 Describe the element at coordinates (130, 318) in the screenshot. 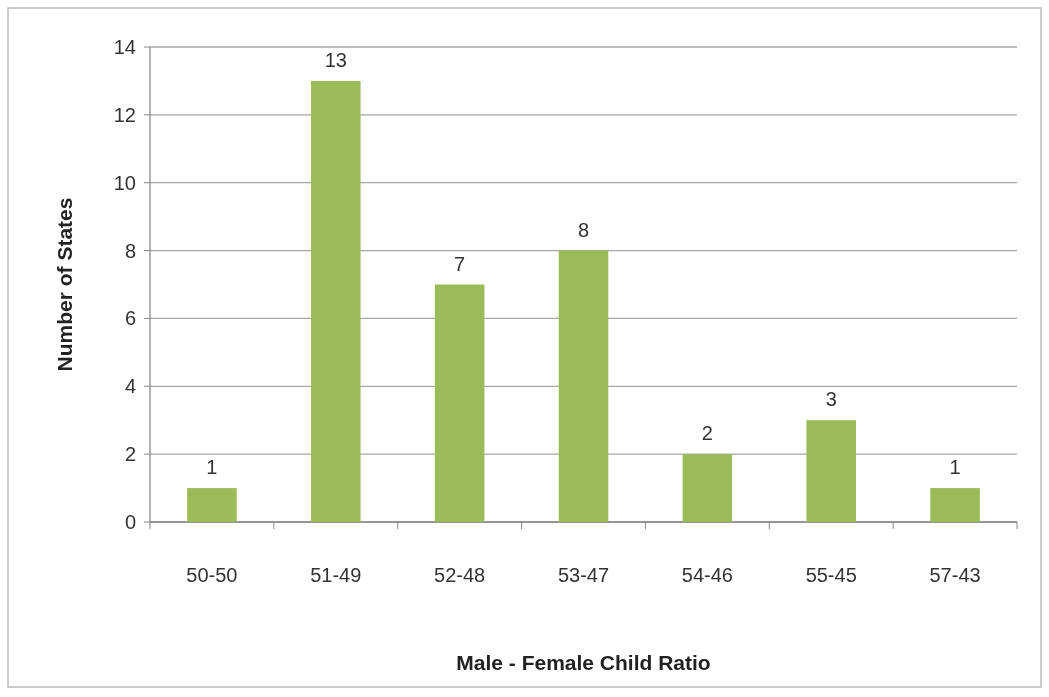

I see `y-tick-label: 6` at that location.